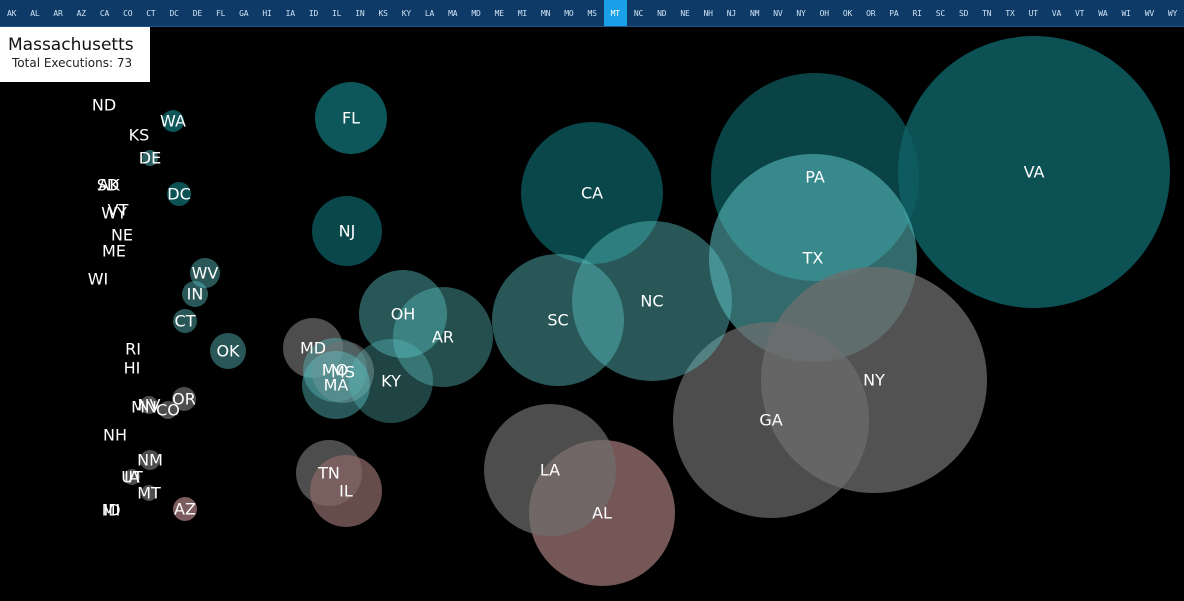 This screenshot has height=601, width=1184. I want to click on nav-state-nd: ND, so click(662, 13).